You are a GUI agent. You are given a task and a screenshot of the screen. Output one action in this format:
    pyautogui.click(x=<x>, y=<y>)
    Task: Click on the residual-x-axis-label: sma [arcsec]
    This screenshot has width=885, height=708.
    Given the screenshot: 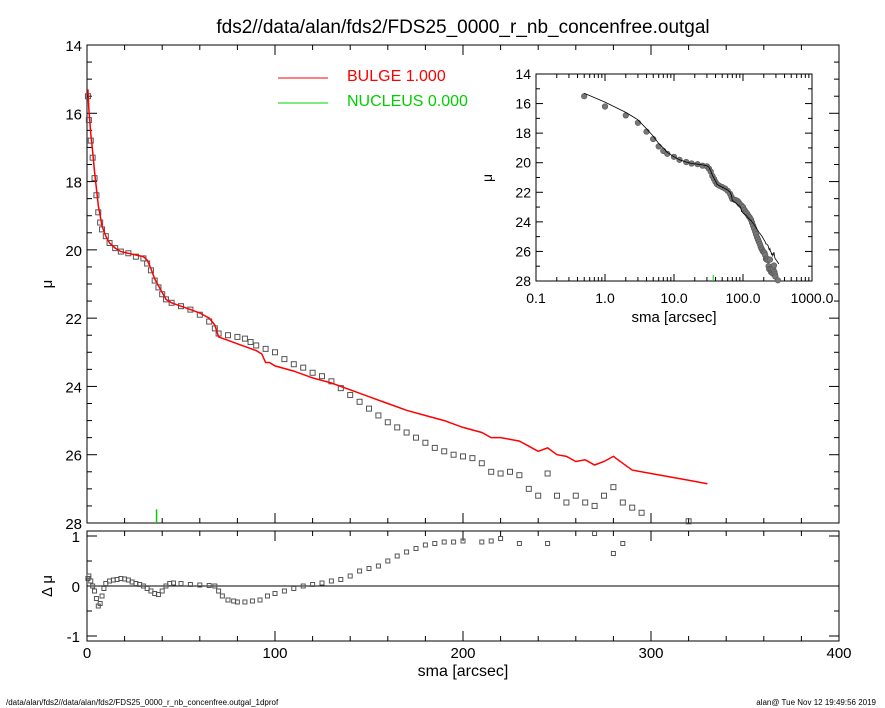 What is the action you would take?
    pyautogui.click(x=463, y=671)
    